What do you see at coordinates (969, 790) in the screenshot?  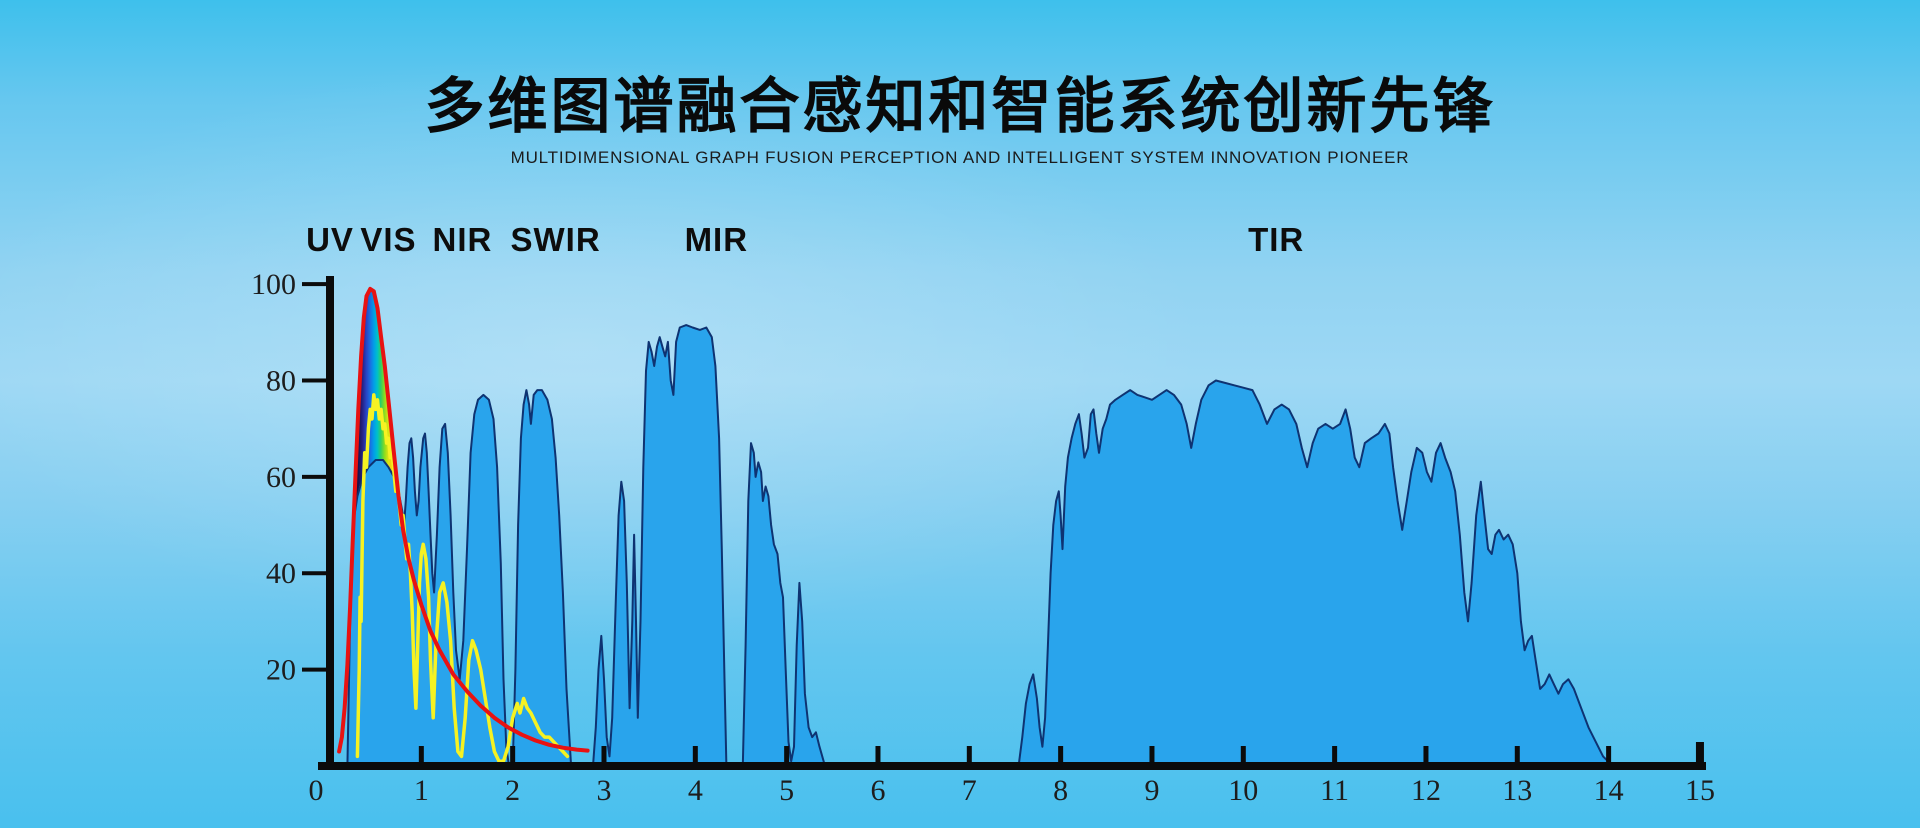 I see `x-tick-label-7: 7` at bounding box center [969, 790].